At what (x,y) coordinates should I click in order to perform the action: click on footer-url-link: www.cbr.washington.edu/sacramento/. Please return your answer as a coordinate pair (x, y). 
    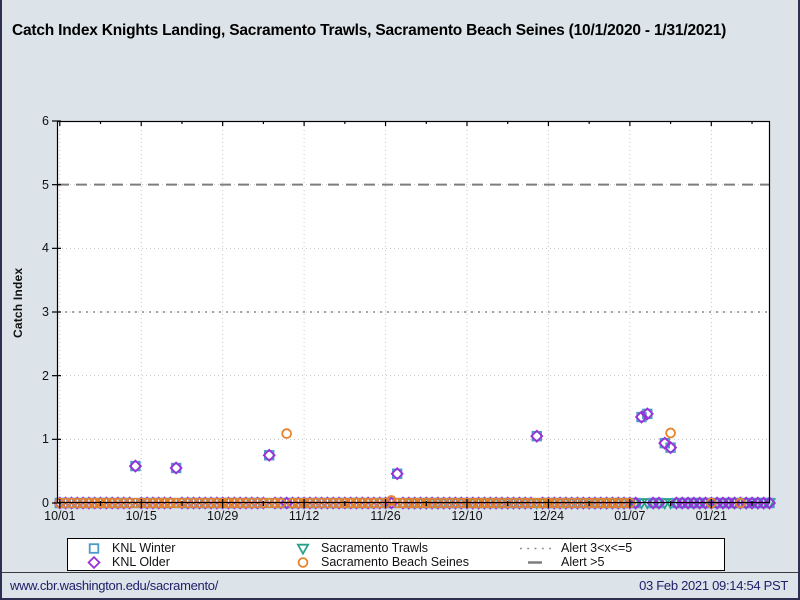
    Looking at the image, I should click on (114, 585).